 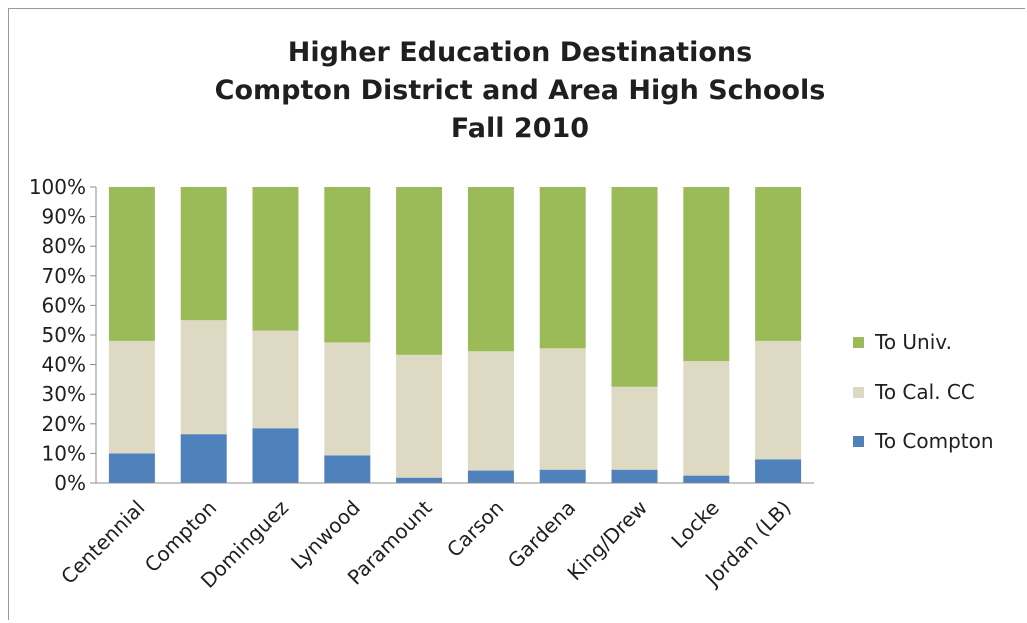 What do you see at coordinates (102, 542) in the screenshot?
I see `x-tick-label: Centennial` at bounding box center [102, 542].